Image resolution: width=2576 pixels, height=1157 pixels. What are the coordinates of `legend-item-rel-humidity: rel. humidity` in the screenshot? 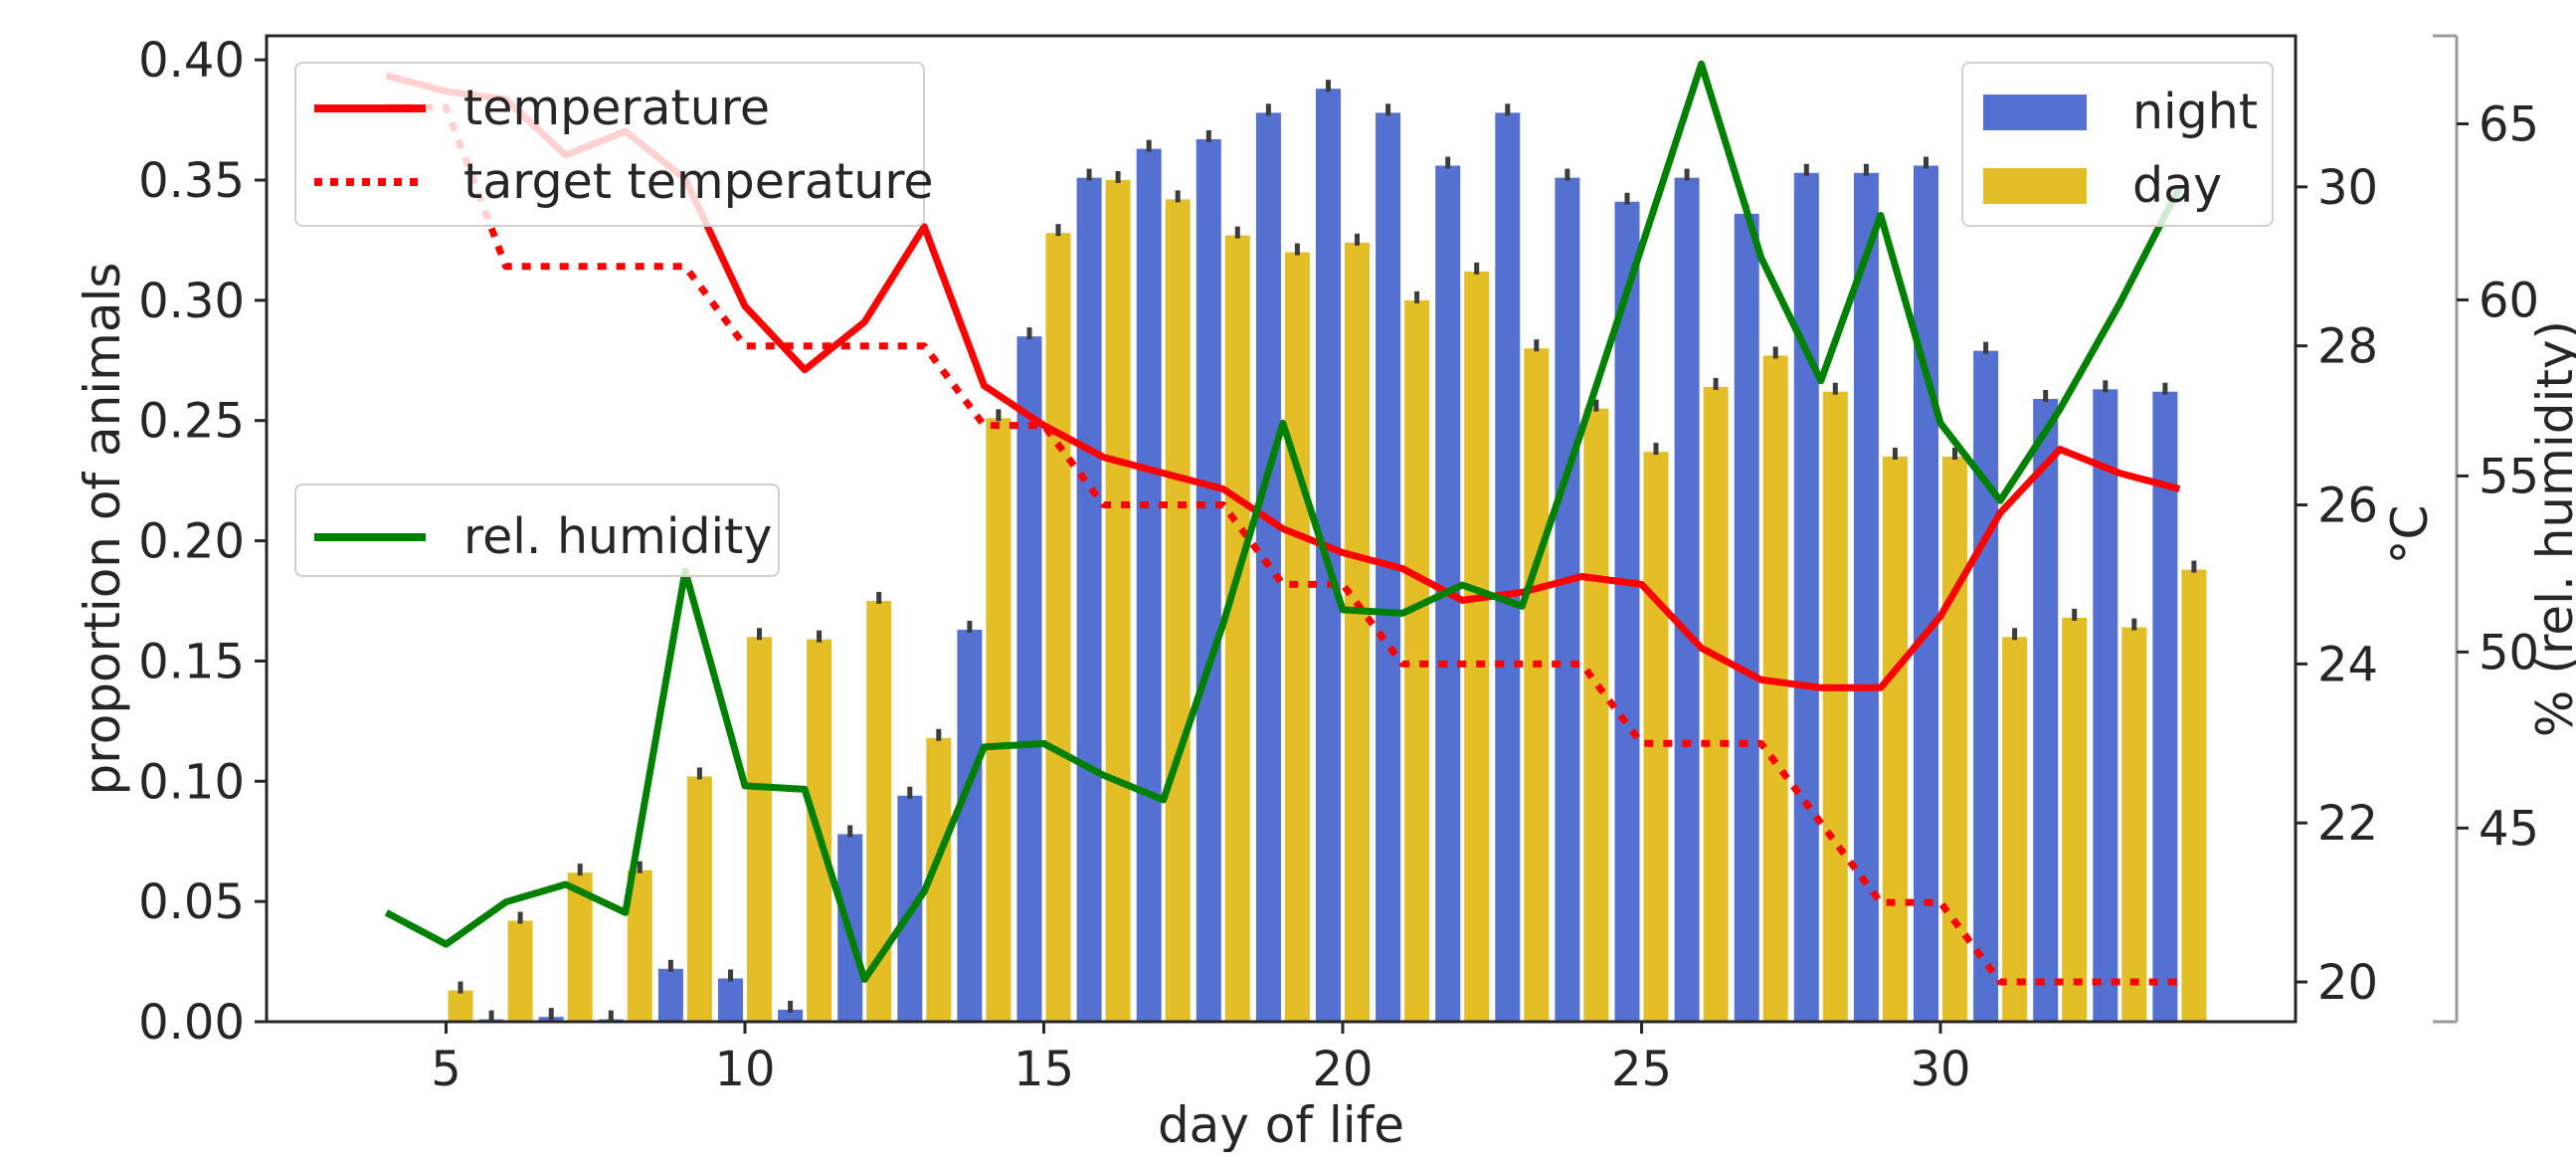 It's located at (541, 537).